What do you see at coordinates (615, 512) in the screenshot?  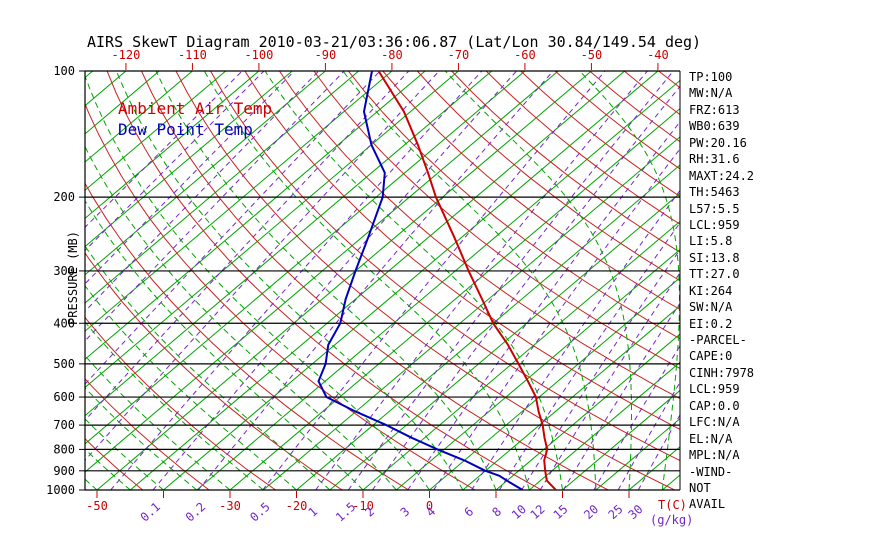 I see `mixing-ratio-label: 25` at bounding box center [615, 512].